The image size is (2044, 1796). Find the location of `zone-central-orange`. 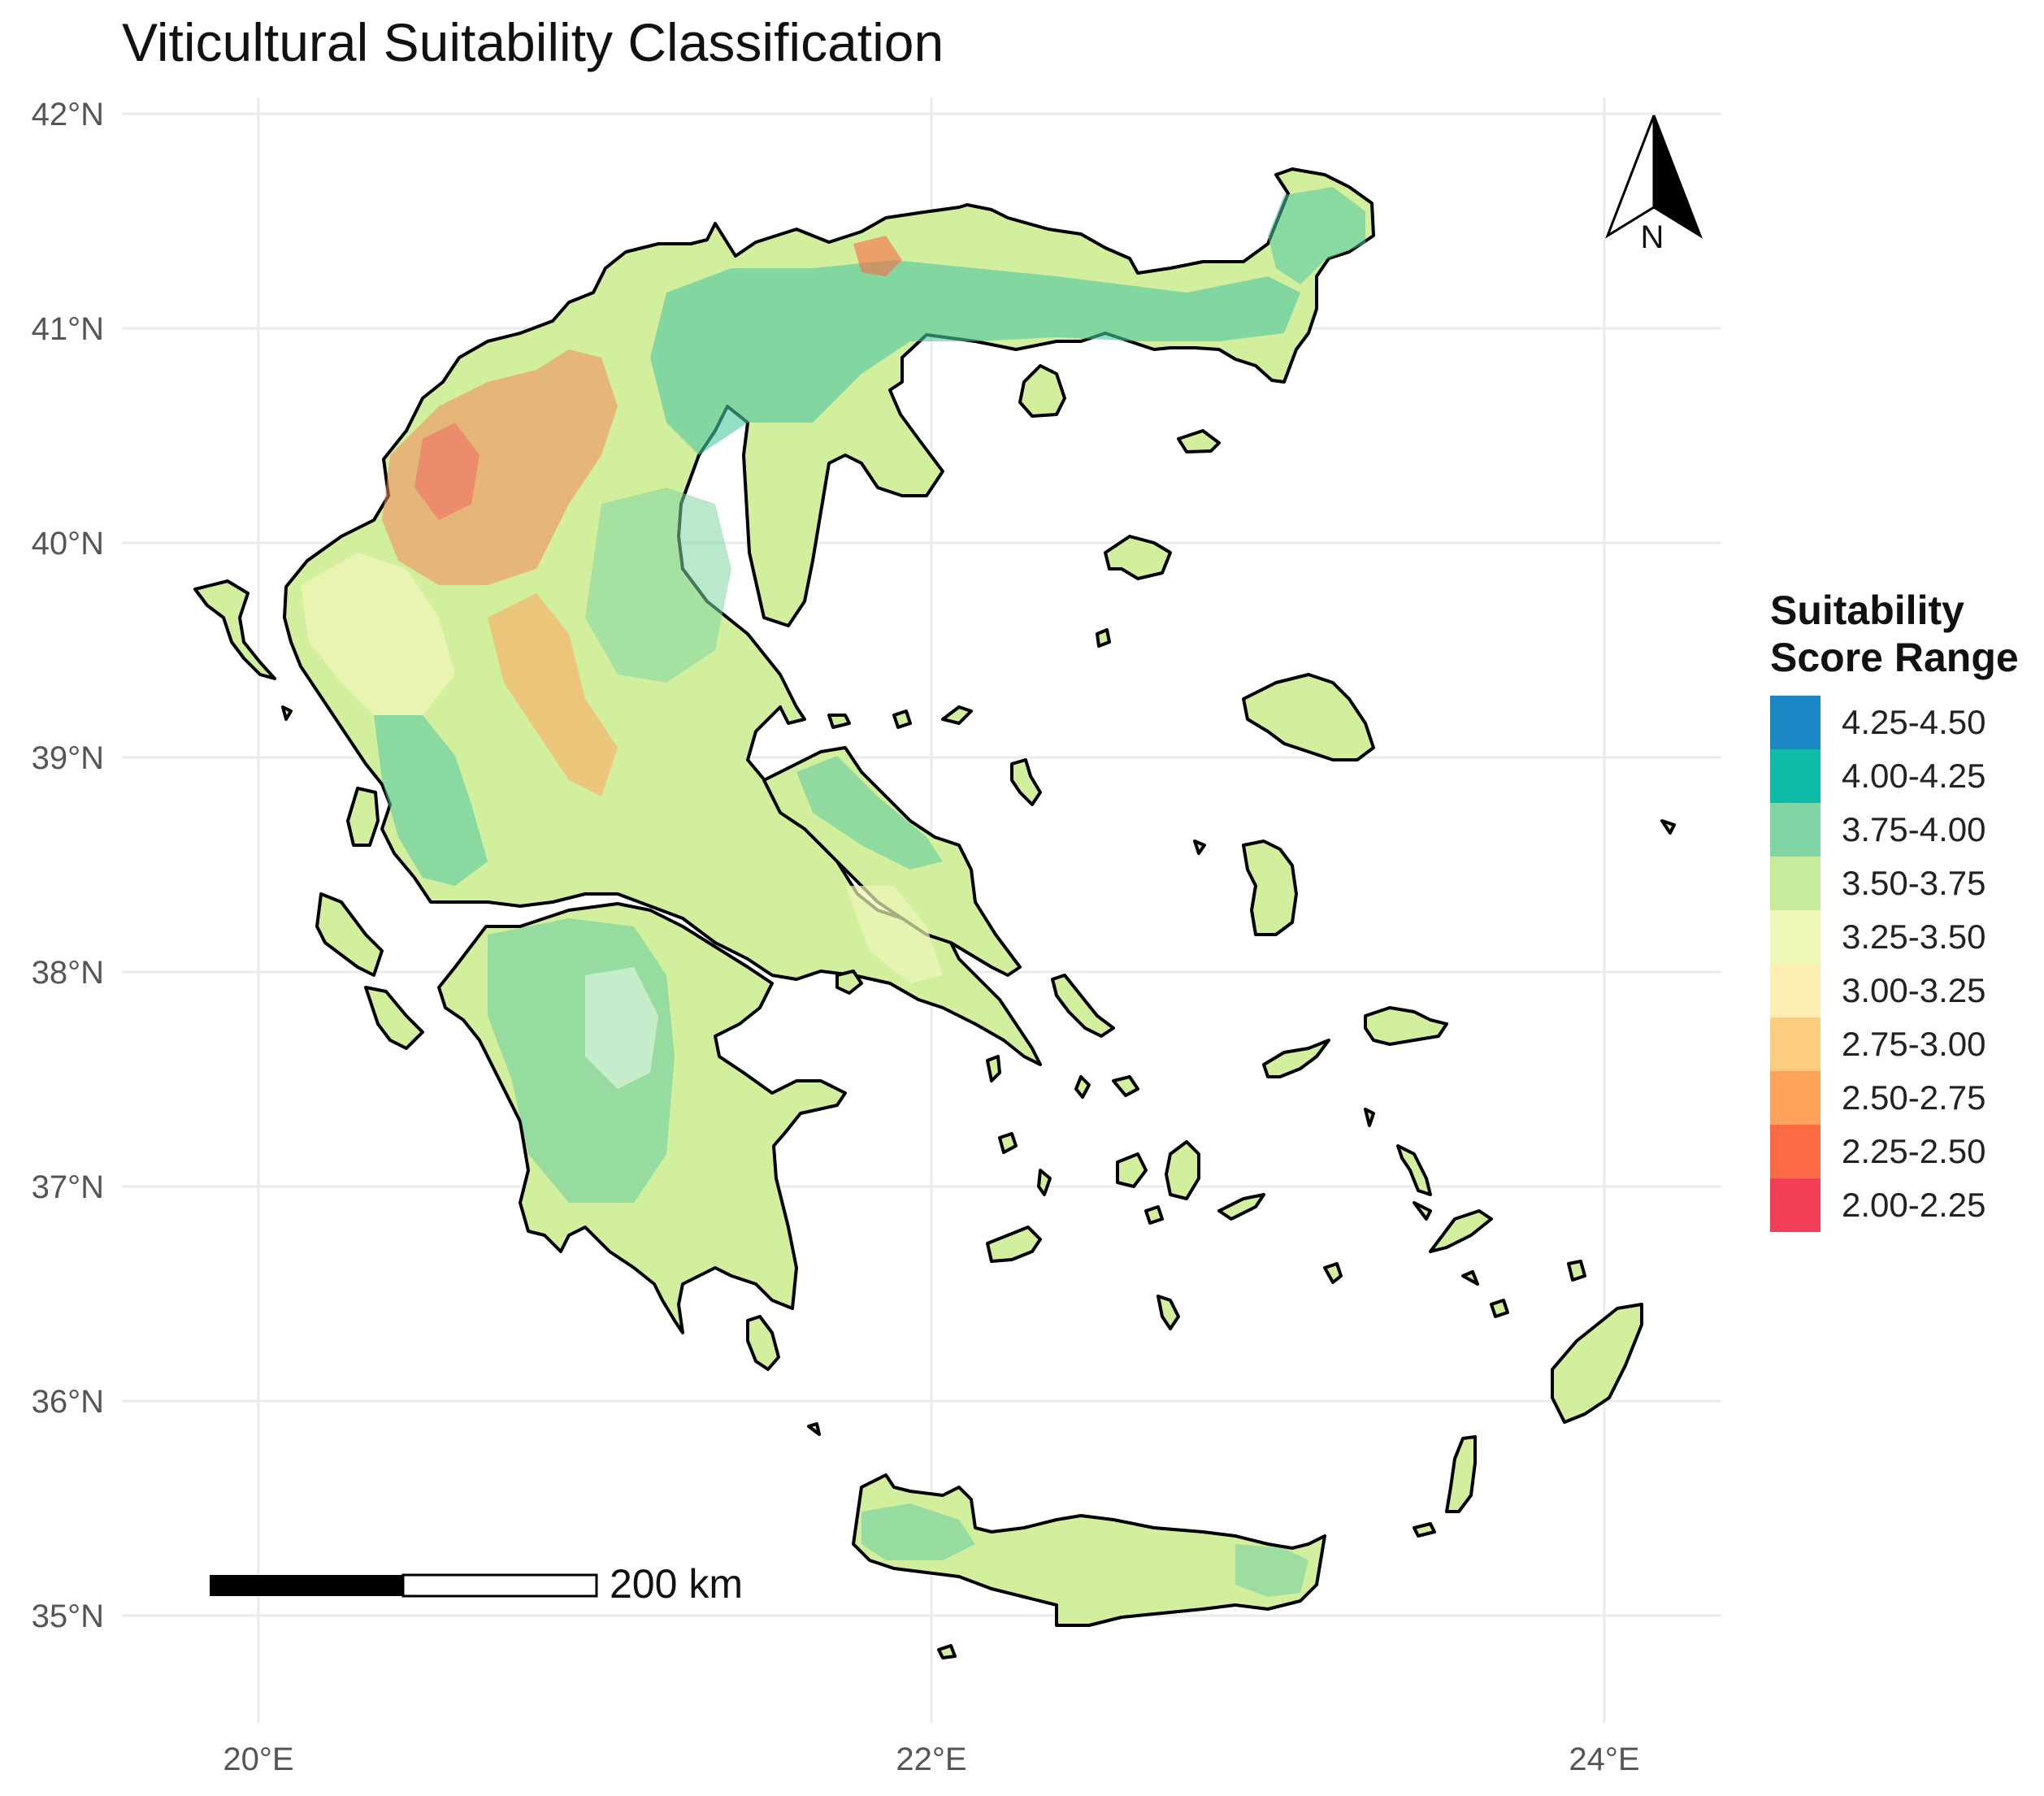

zone-central-orange is located at coordinates (553, 694).